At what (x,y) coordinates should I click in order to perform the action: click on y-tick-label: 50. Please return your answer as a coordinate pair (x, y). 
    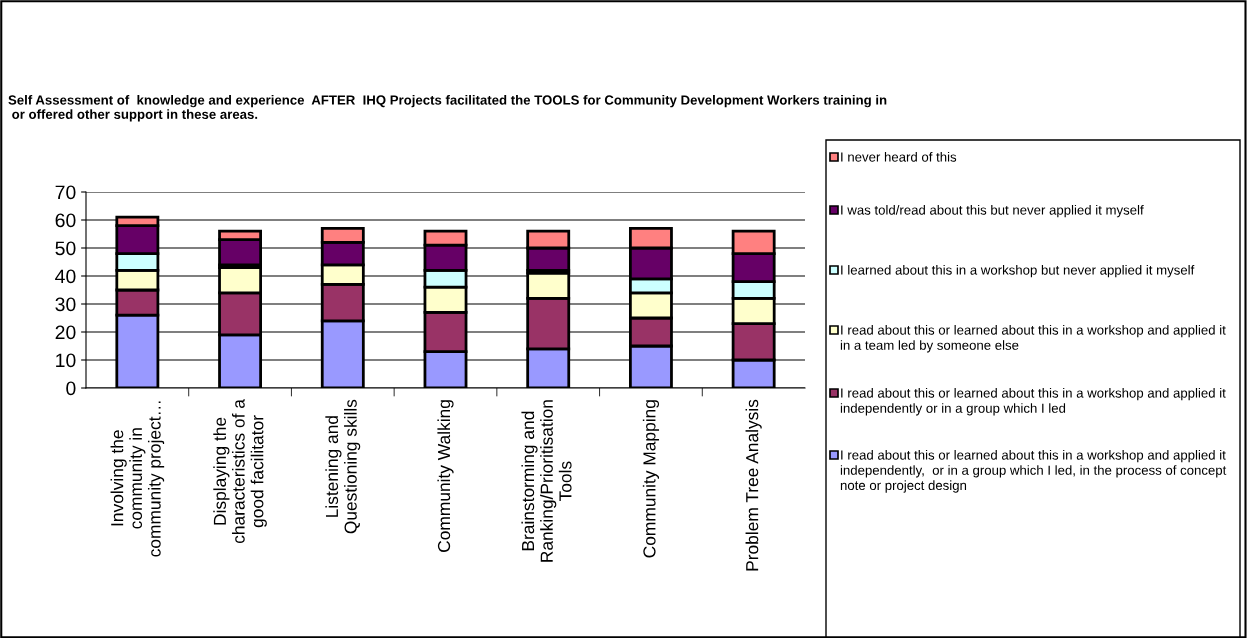
    Looking at the image, I should click on (65, 248).